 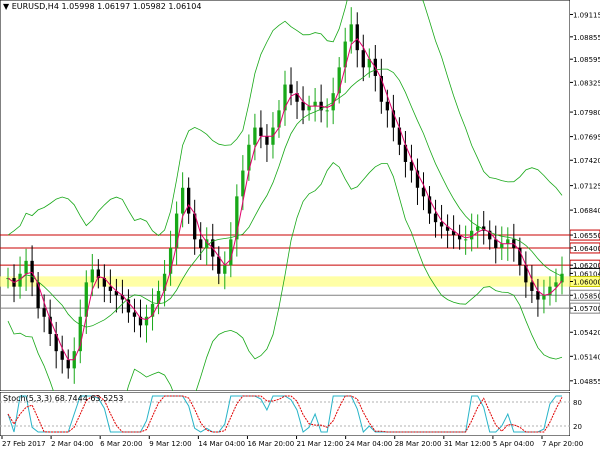 What do you see at coordinates (285, 281) in the screenshot?
I see `highlight-band` at bounding box center [285, 281].